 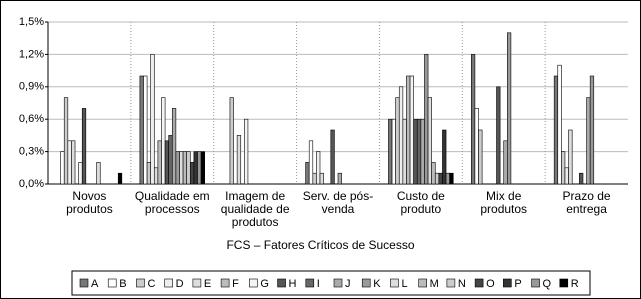 I want to click on x-tick-label: Novos produtos, so click(x=89, y=202).